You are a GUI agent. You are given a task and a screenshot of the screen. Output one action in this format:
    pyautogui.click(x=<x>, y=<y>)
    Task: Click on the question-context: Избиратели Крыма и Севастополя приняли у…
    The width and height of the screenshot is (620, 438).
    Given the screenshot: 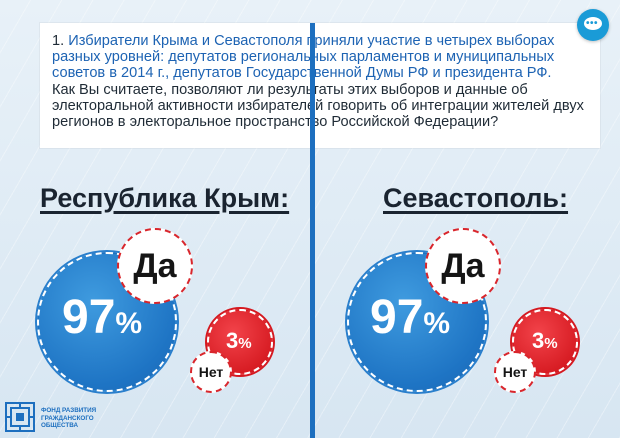 What is the action you would take?
    pyautogui.click(x=303, y=57)
    